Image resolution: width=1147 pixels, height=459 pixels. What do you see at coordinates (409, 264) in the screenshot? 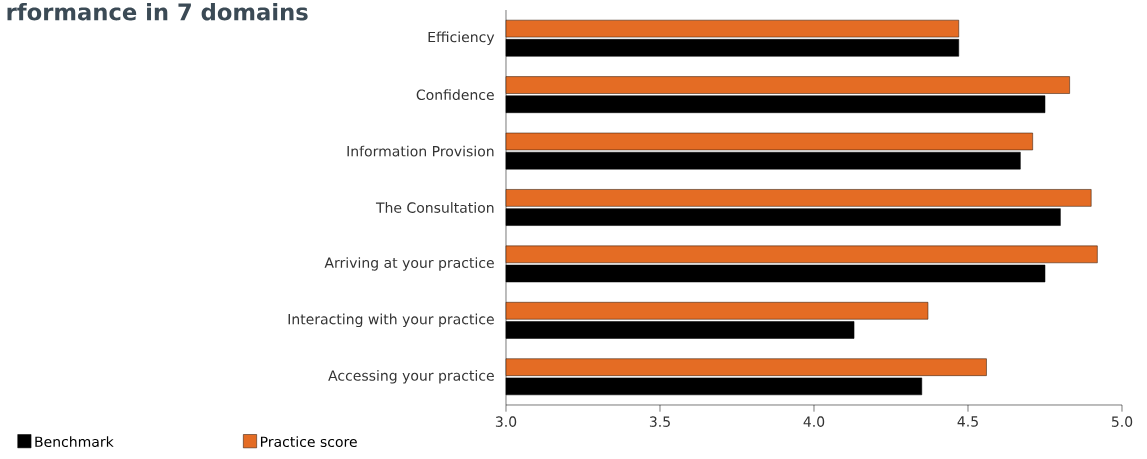
I see `y-tick-label: Arriving at your practice` at bounding box center [409, 264].